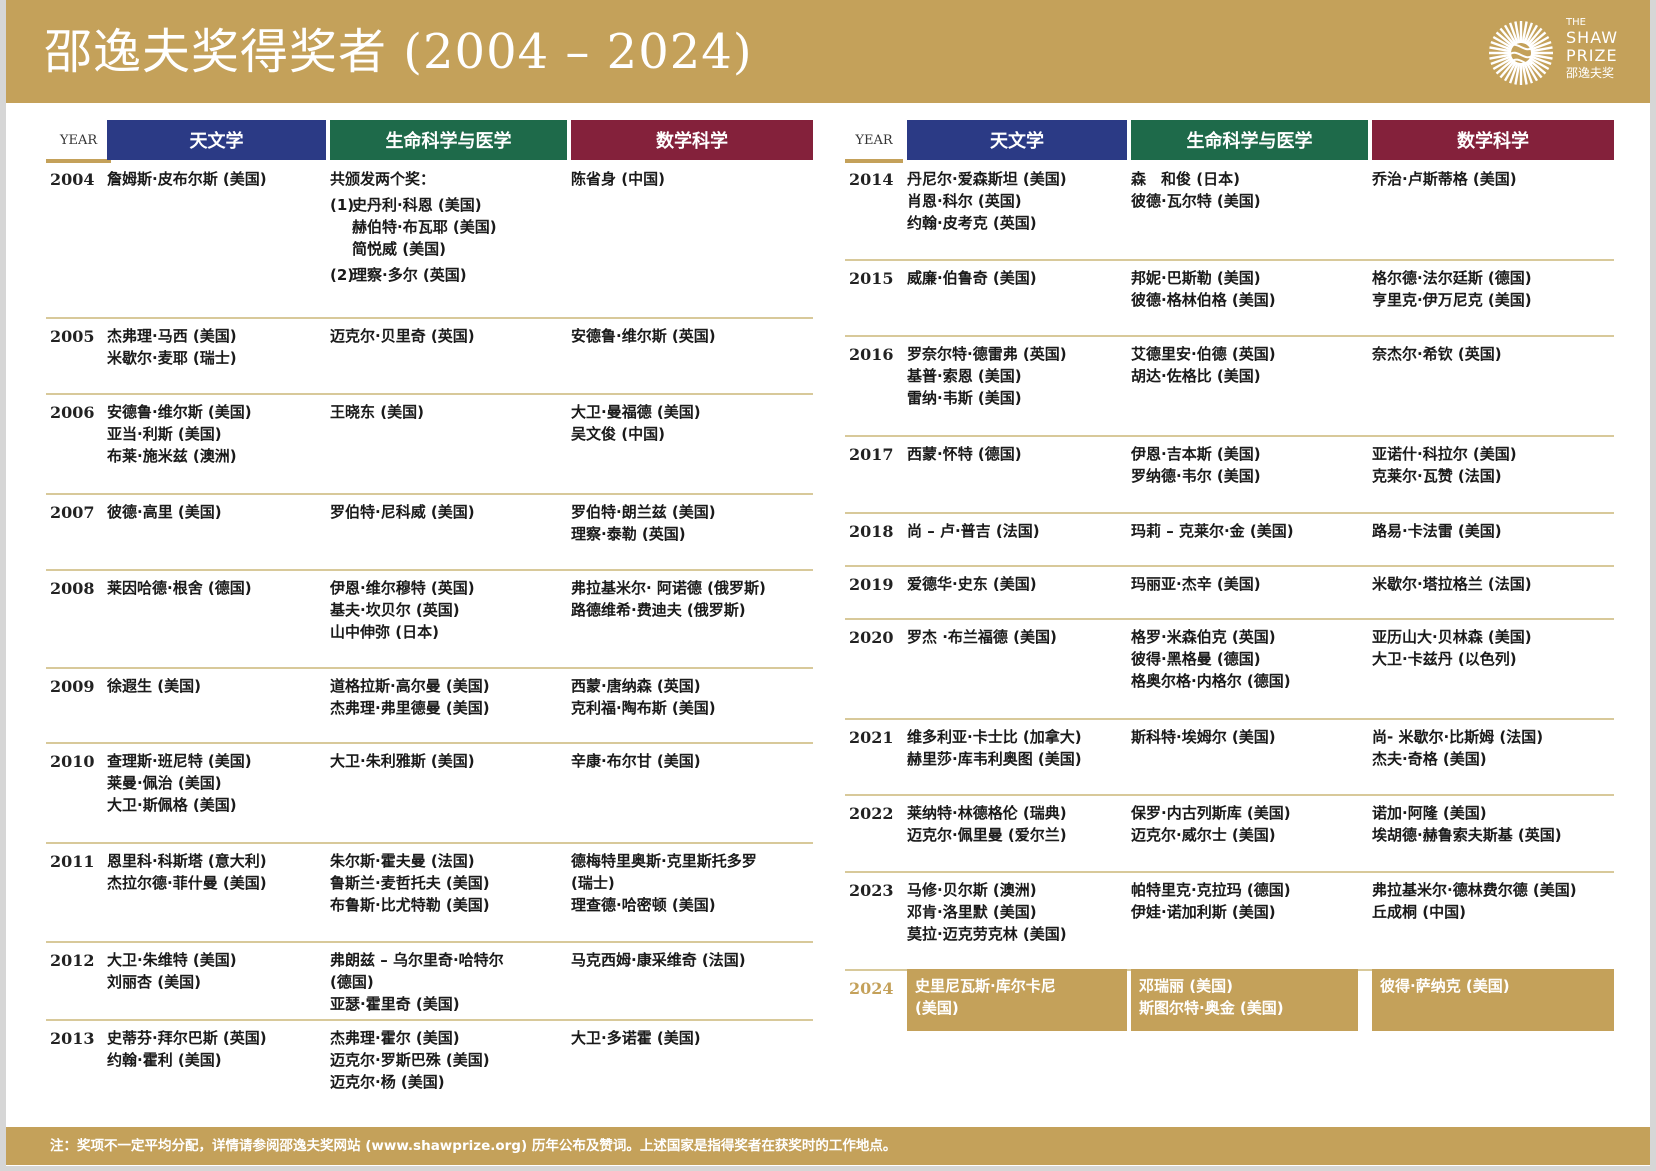 The height and width of the screenshot is (1171, 1656). Describe the element at coordinates (164, 783) in the screenshot. I see `laureate-name: 莱曼·佩治 (美国)` at that location.